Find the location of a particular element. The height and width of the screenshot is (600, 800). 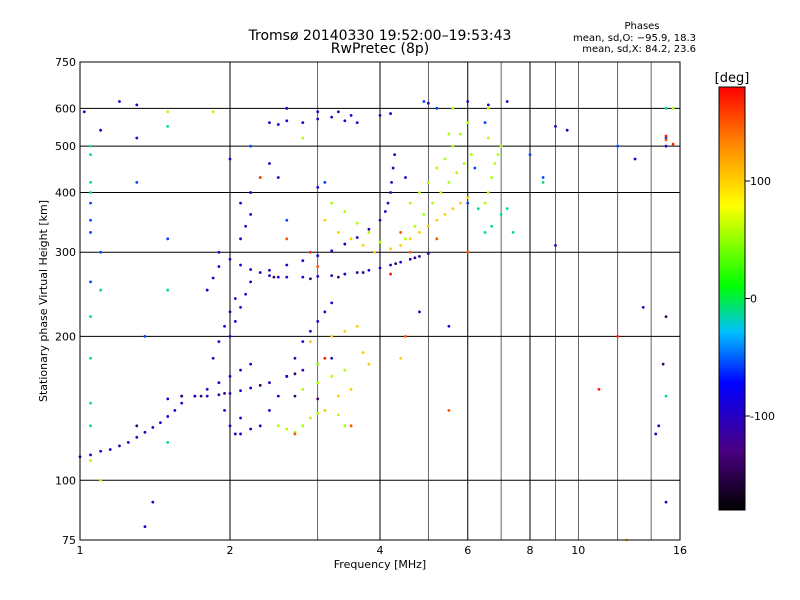

chart-title: Tromsø 20140330 19:52:00–19:53:43 is located at coordinates (380, 36).